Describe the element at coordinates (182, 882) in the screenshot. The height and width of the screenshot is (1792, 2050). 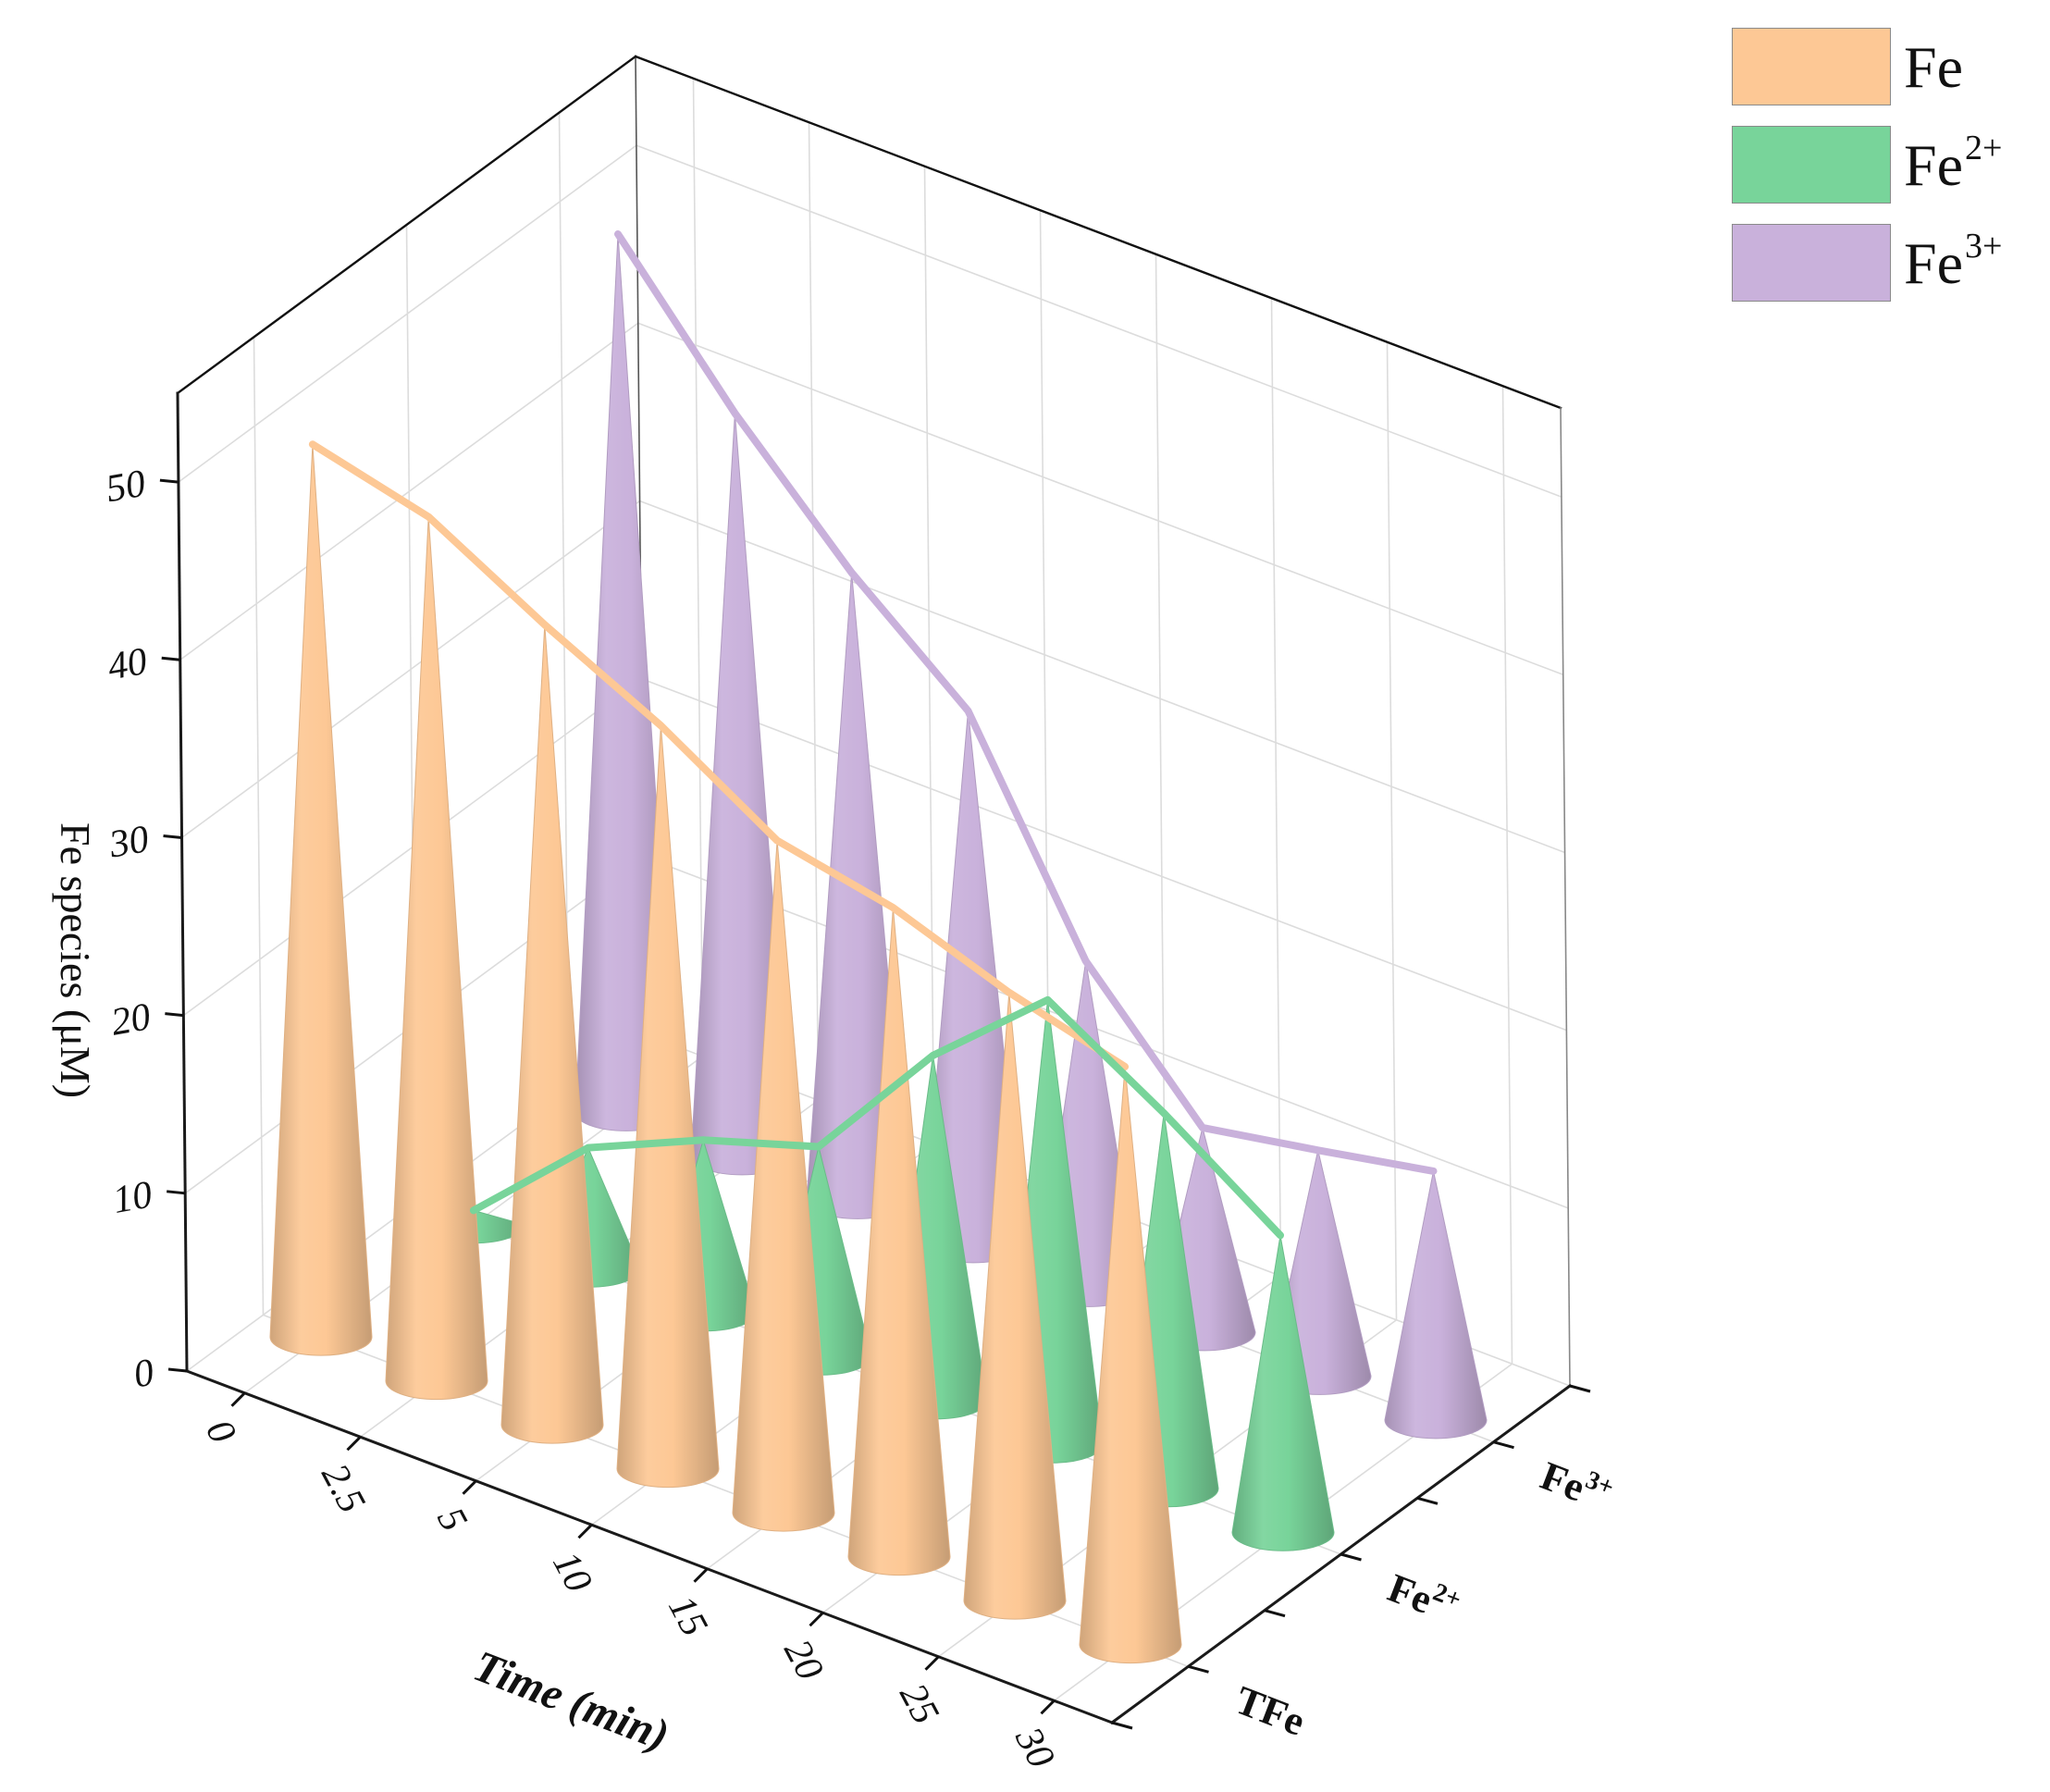
I see `z-axis-line` at that location.